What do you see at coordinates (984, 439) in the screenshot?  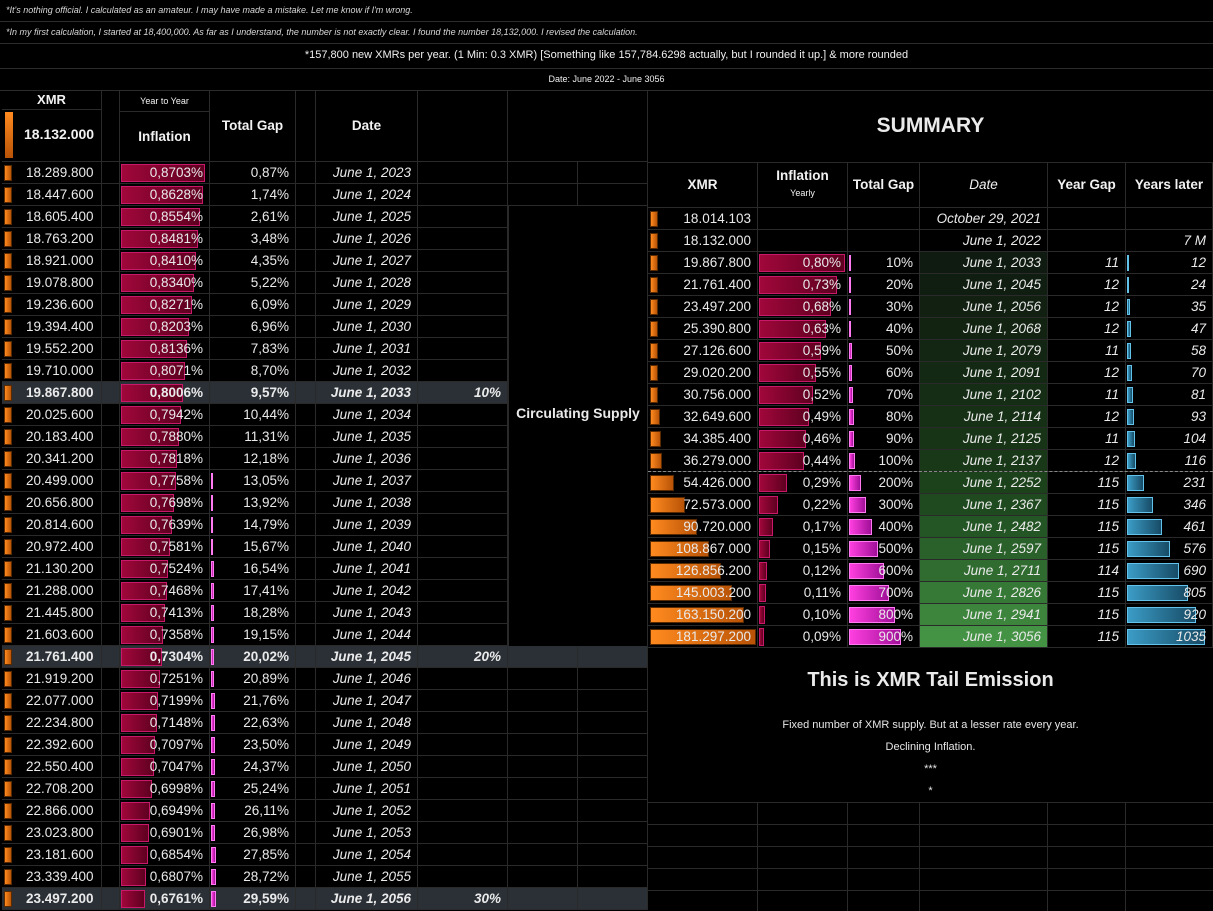 I see `summary-date-cell: June 1, 2125` at bounding box center [984, 439].